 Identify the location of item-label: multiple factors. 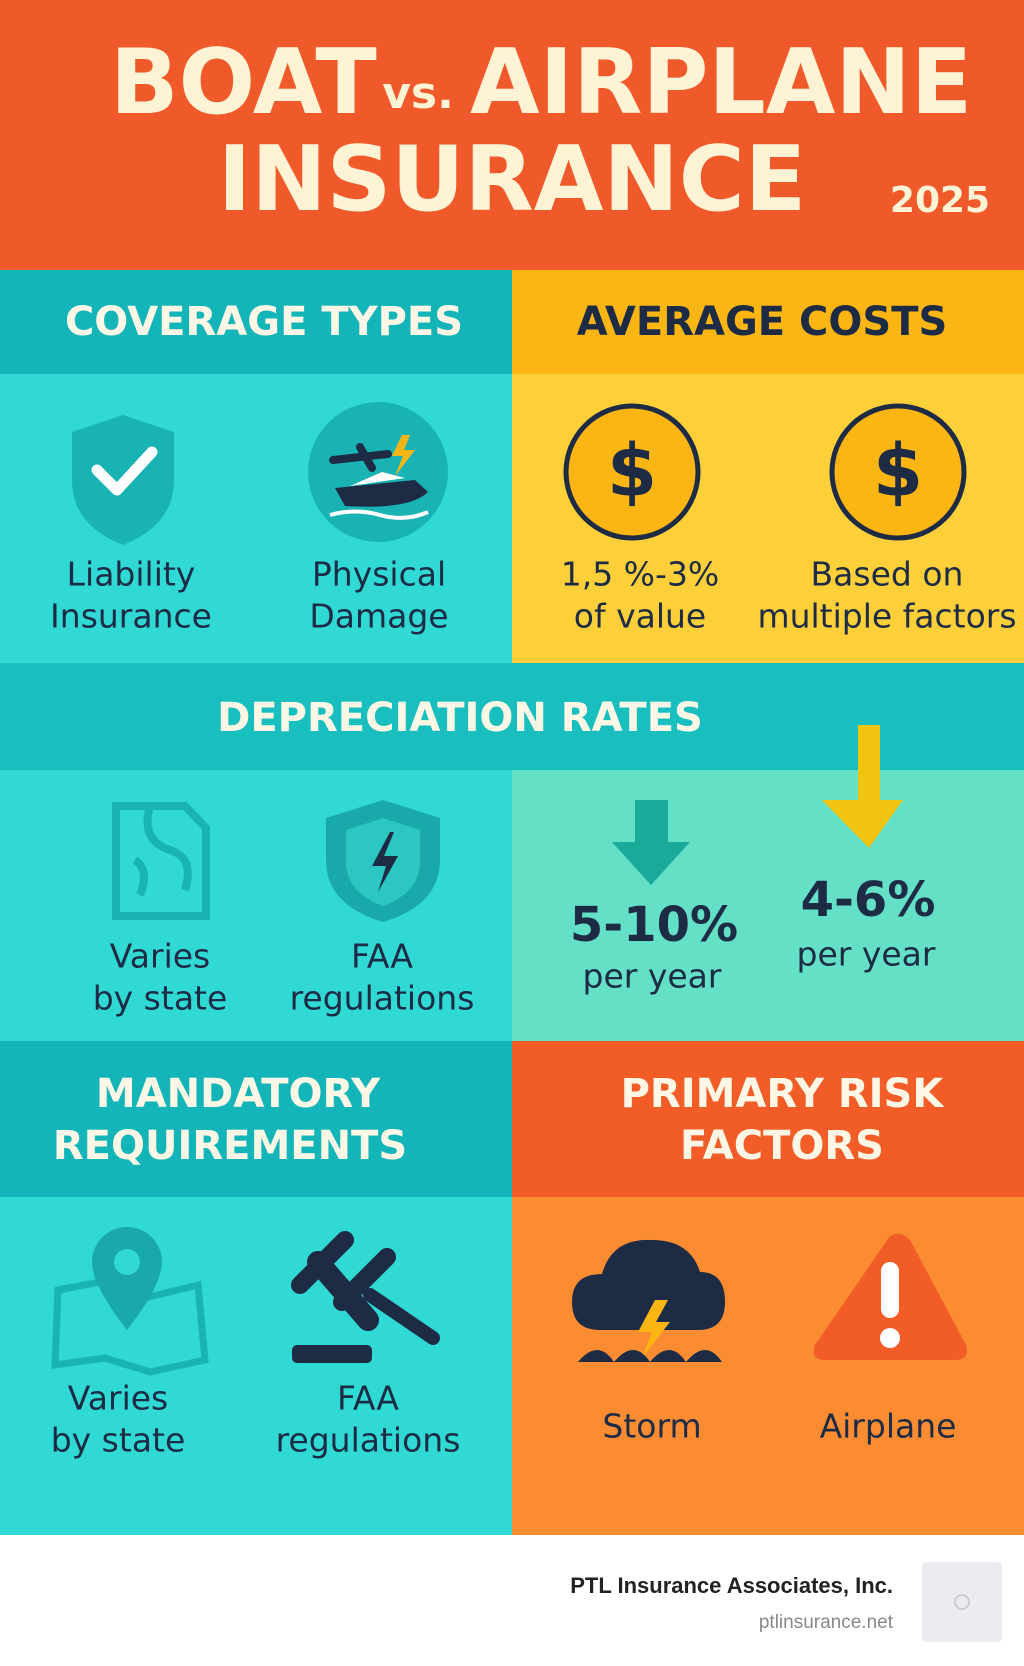
(886, 616).